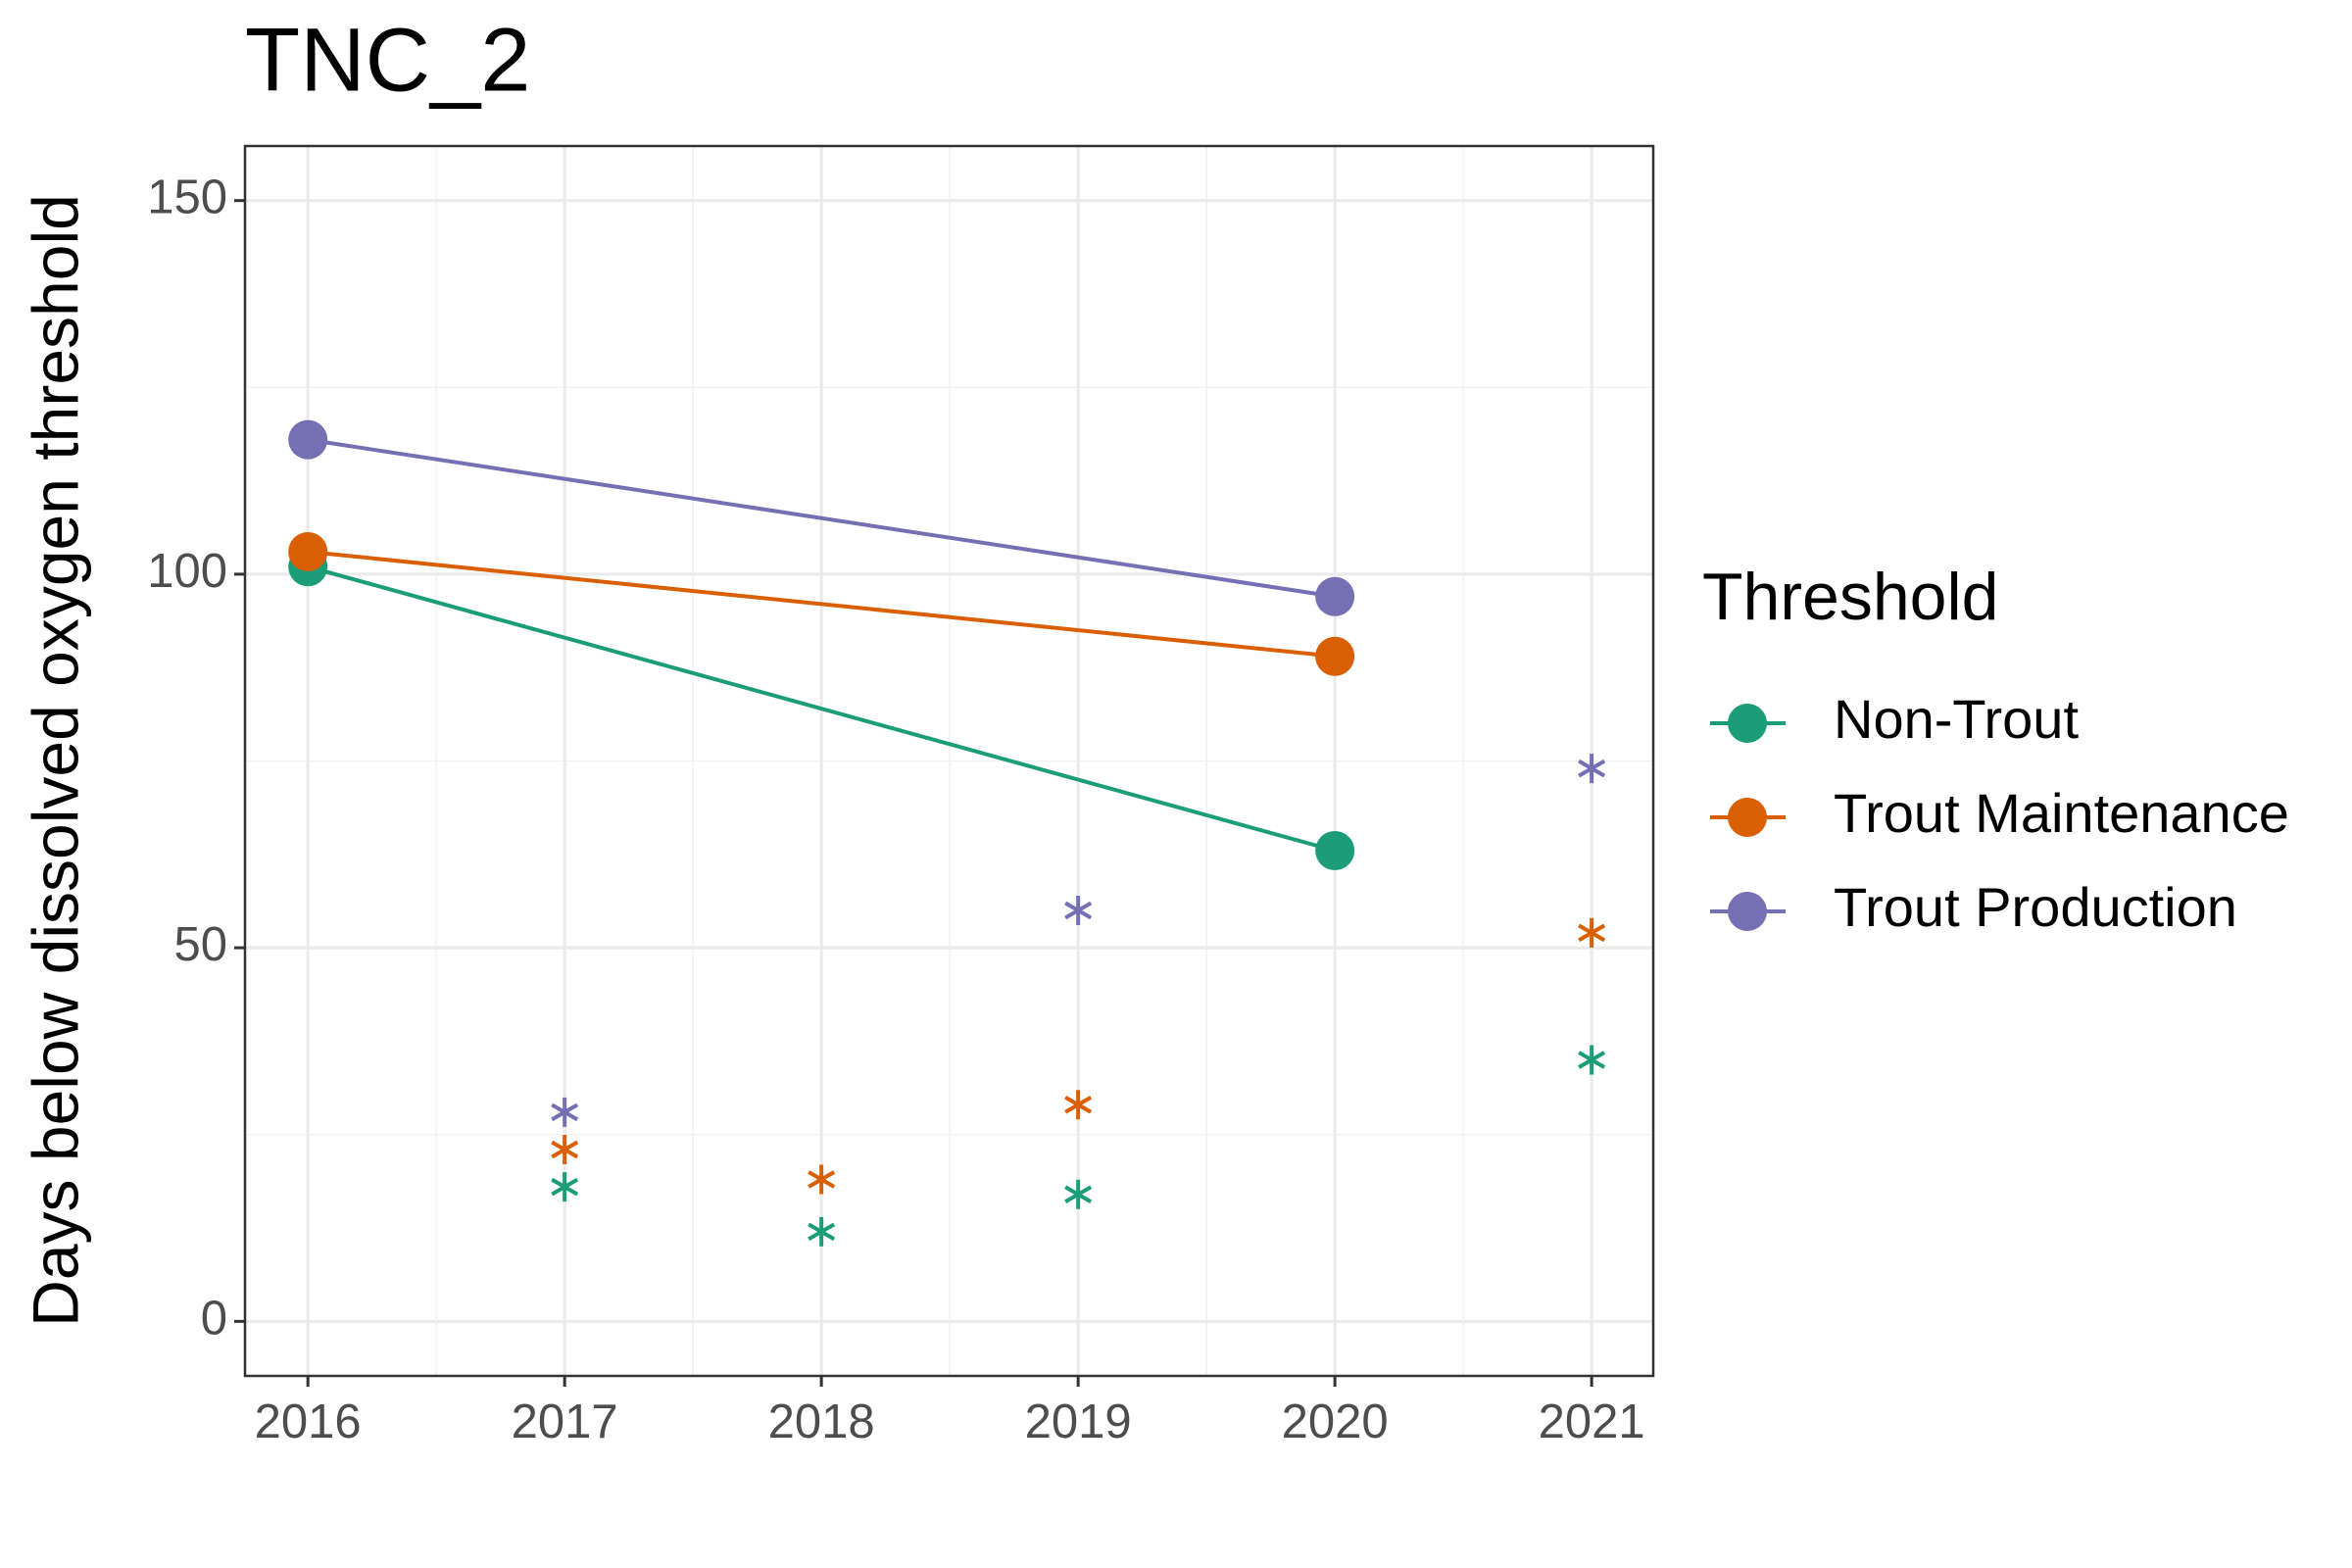 This screenshot has height=1568, width=2352. I want to click on y-tick-label: 0, so click(214, 1318).